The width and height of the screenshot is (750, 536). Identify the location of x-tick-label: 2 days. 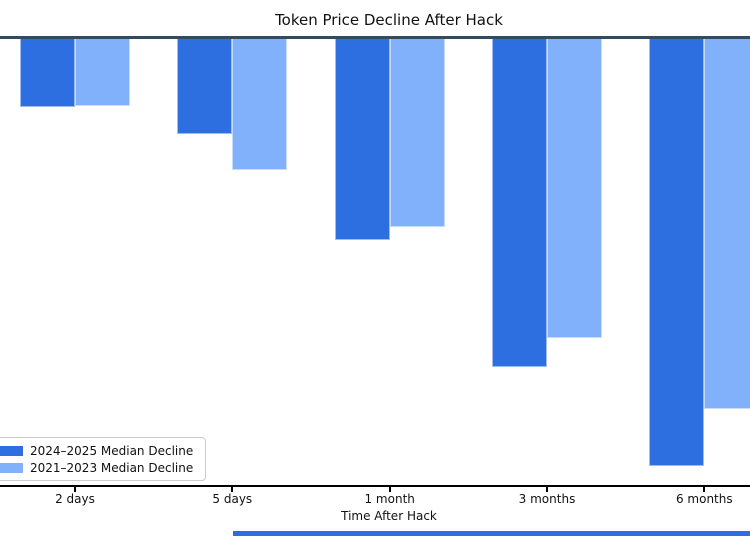
(75, 499).